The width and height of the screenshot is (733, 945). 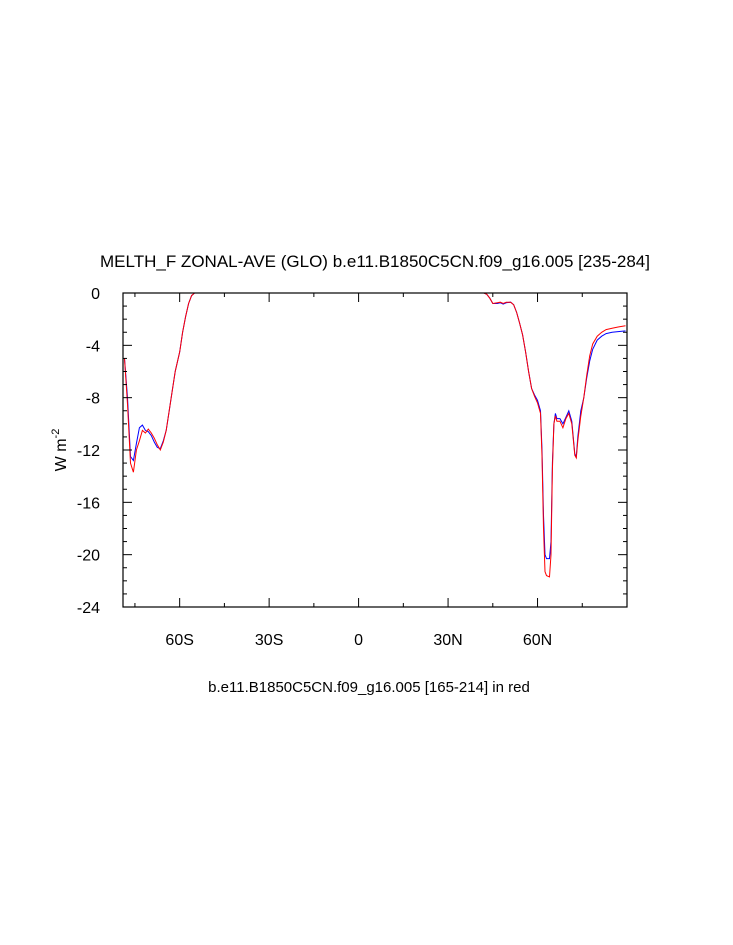 I want to click on y-axis-label-superscript: -2, so click(x=56, y=434).